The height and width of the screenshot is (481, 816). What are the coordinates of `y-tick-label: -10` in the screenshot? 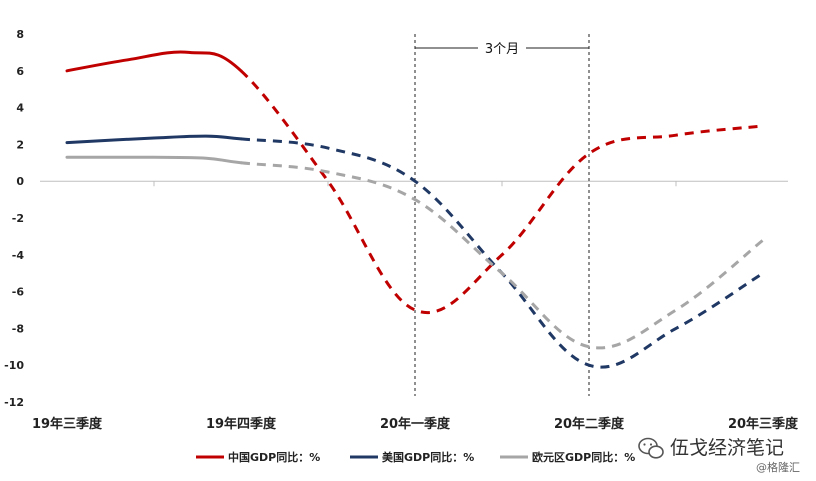 It's located at (14, 365).